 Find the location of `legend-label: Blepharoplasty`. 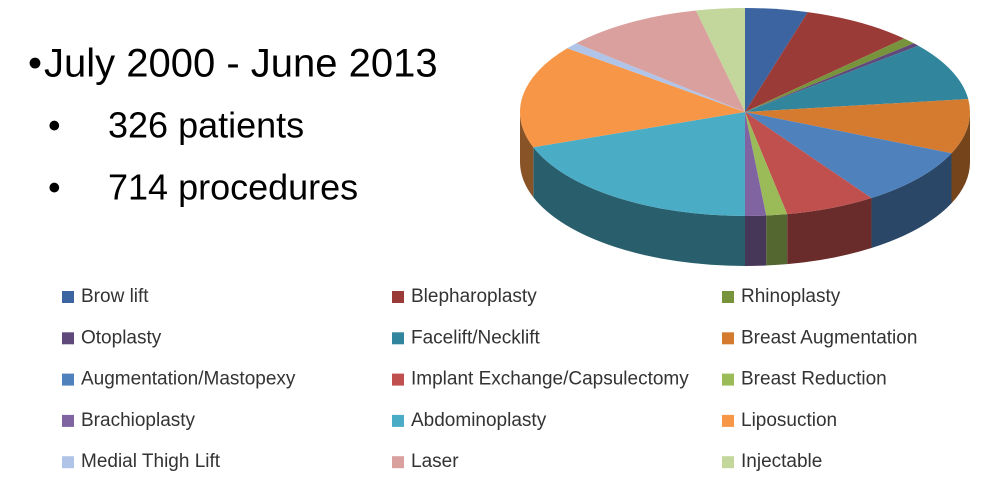

legend-label: Blepharoplasty is located at coordinates (474, 296).